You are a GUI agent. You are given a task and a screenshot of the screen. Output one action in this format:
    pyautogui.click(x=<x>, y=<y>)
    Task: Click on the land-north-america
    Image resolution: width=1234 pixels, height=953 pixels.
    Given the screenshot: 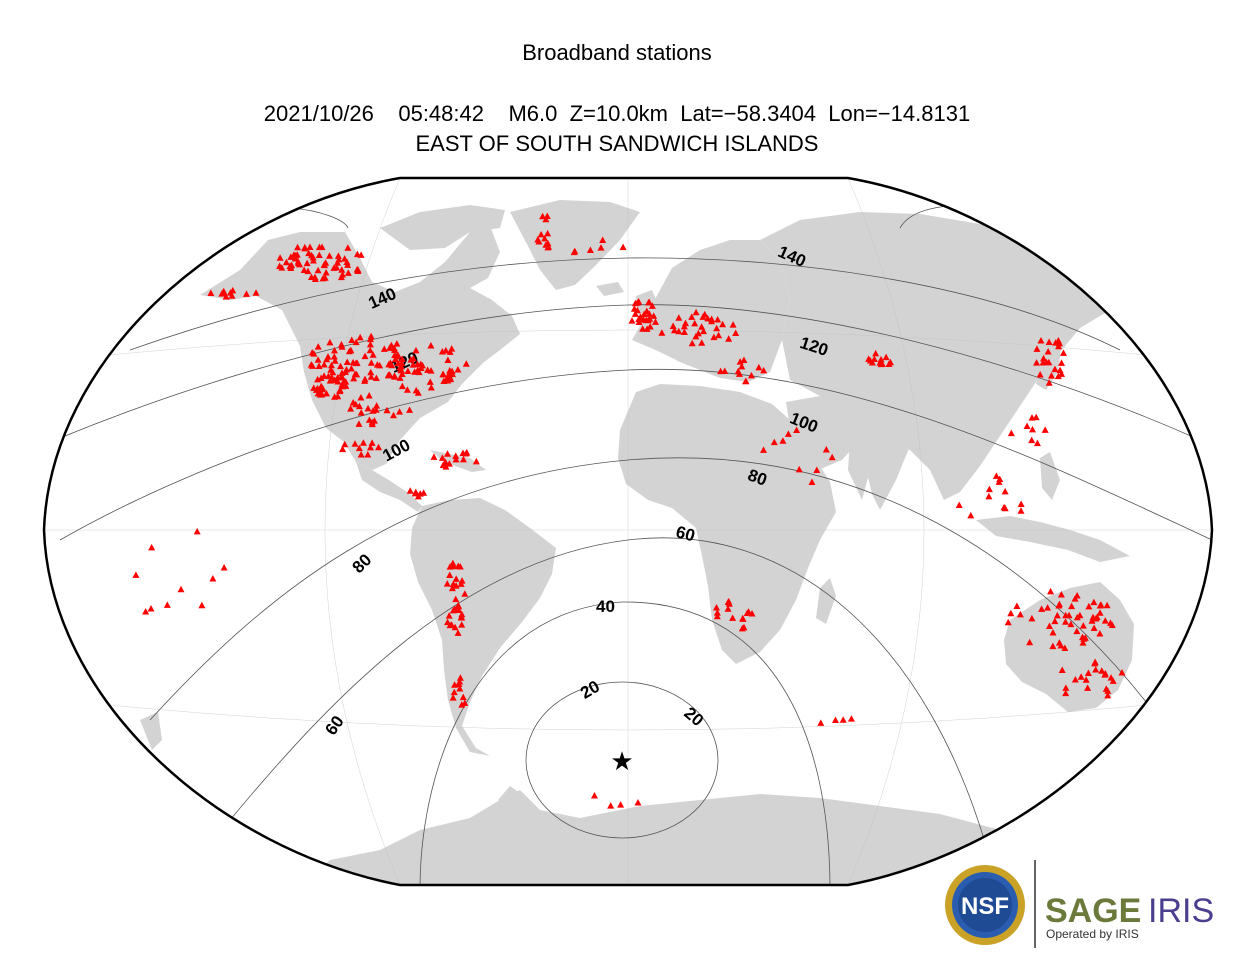 What is the action you would take?
    pyautogui.click(x=360, y=348)
    